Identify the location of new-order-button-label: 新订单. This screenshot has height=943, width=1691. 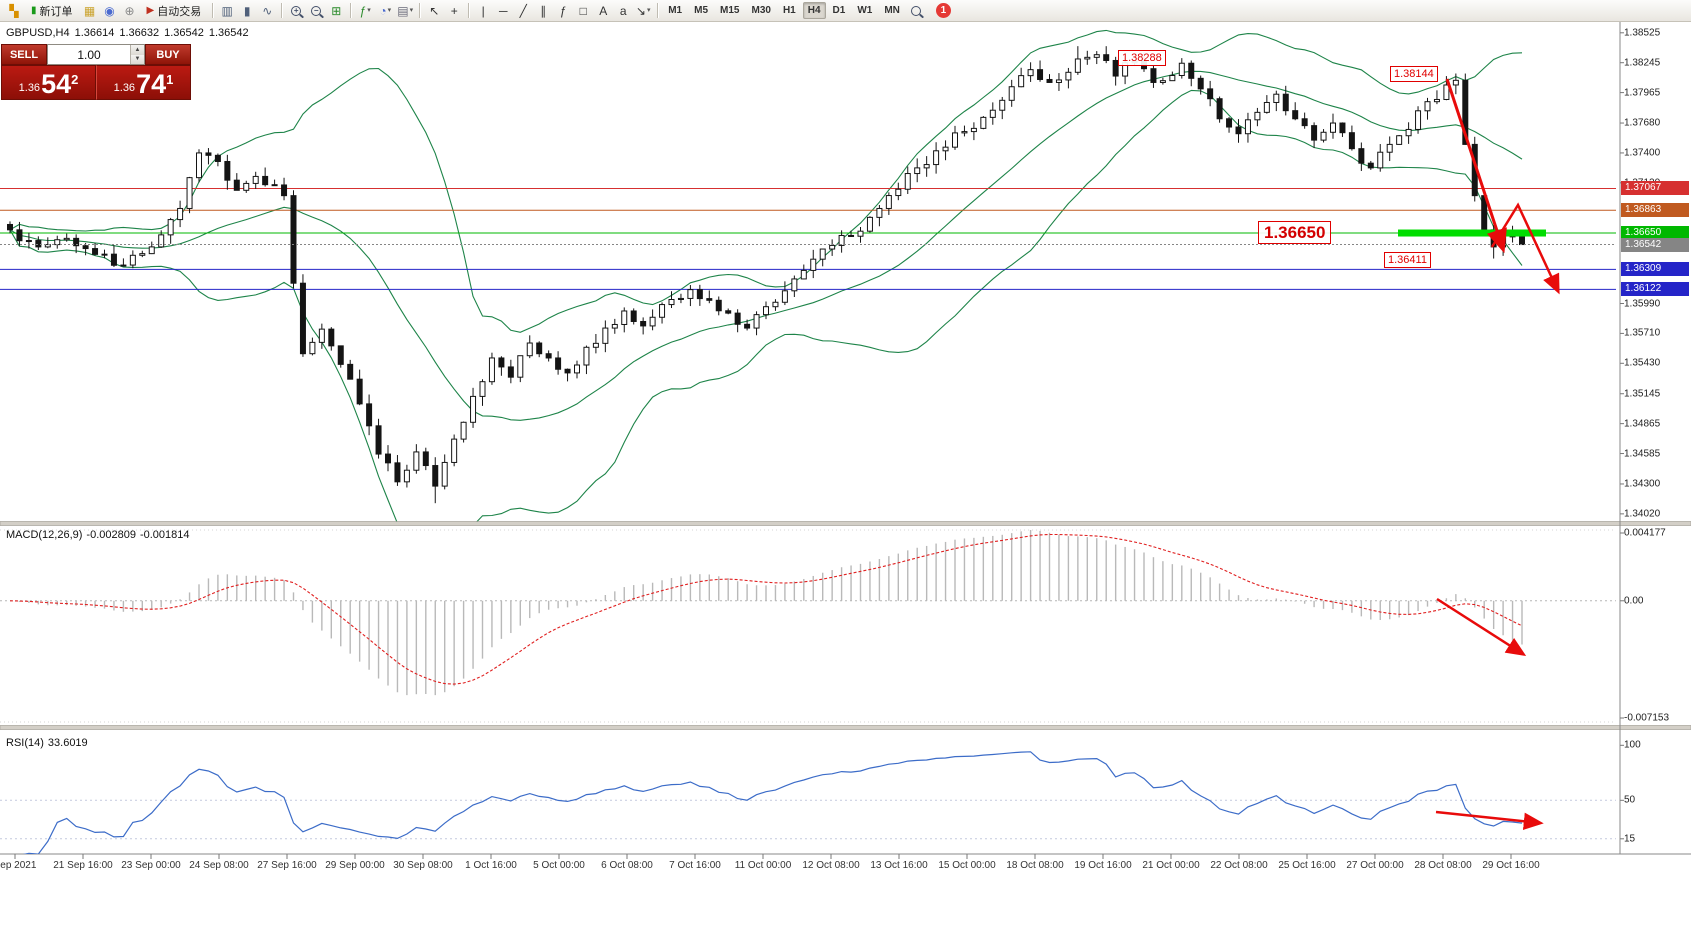
(56, 11).